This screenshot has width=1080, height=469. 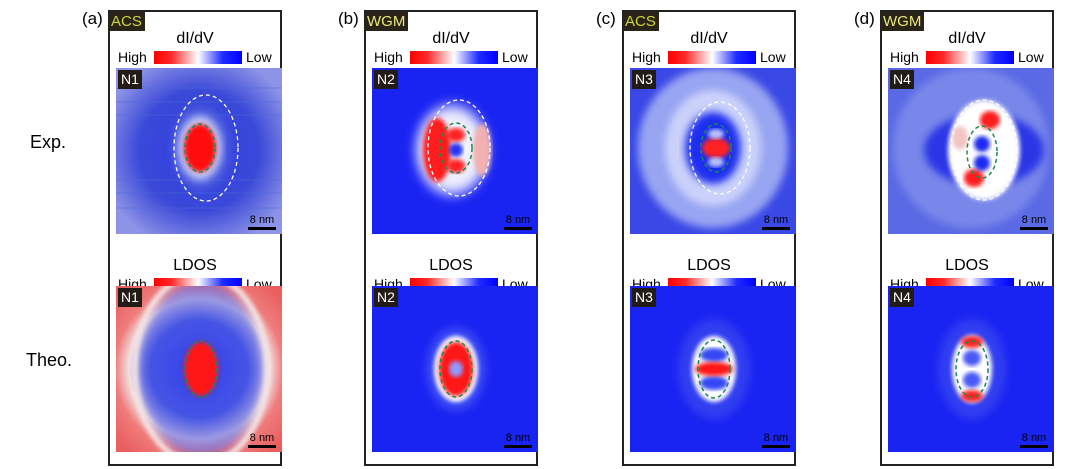 I want to click on exp-map: N3 8 nm, so click(x=713, y=151).